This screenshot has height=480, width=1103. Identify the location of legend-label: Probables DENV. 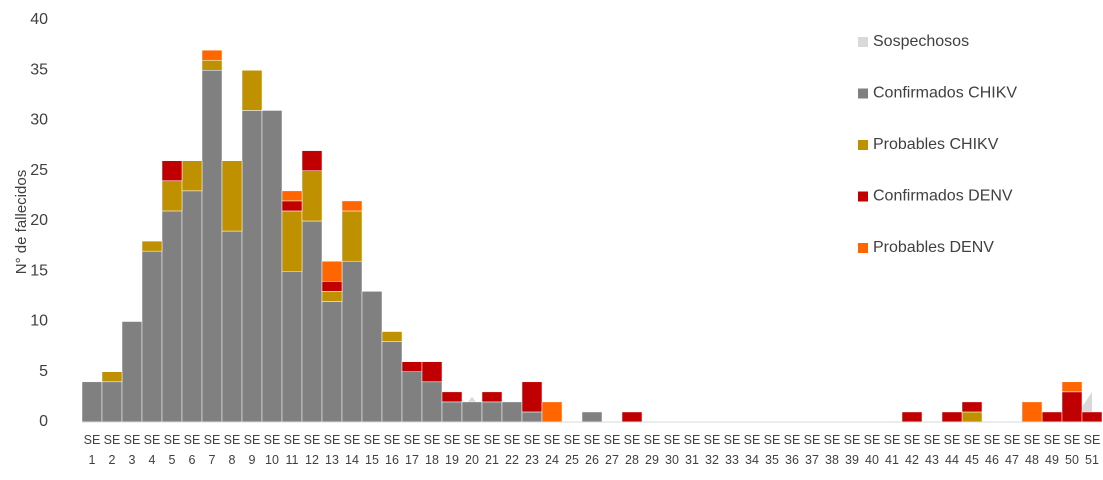
(933, 247).